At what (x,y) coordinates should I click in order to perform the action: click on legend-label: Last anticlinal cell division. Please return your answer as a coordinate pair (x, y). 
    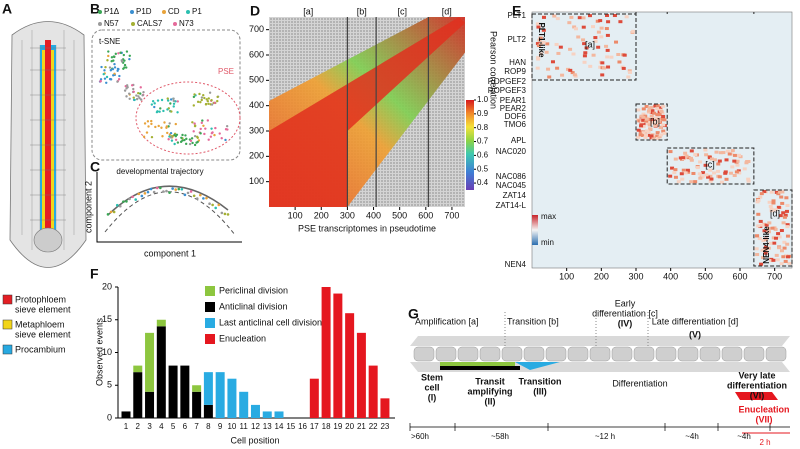
    Looking at the image, I should click on (270, 322).